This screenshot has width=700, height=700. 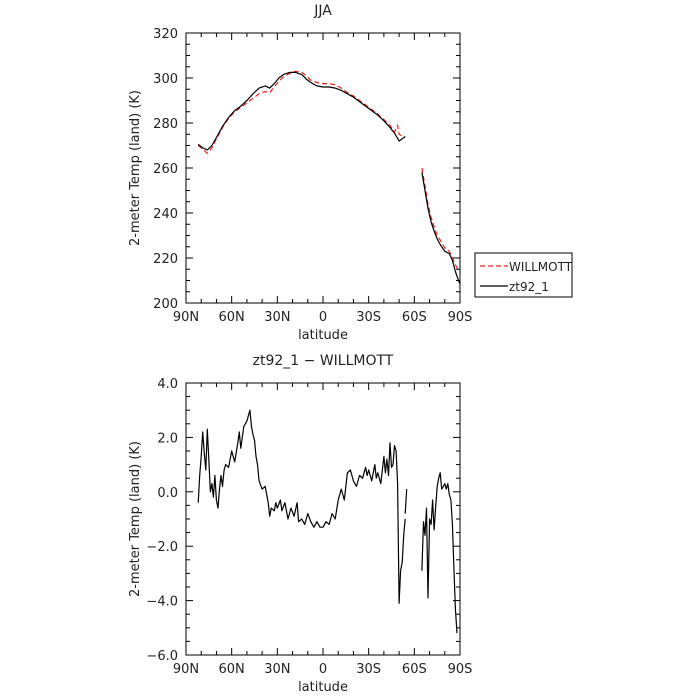 What do you see at coordinates (167, 438) in the screenshot?
I see `panel2-y-tick-label: 2.0` at bounding box center [167, 438].